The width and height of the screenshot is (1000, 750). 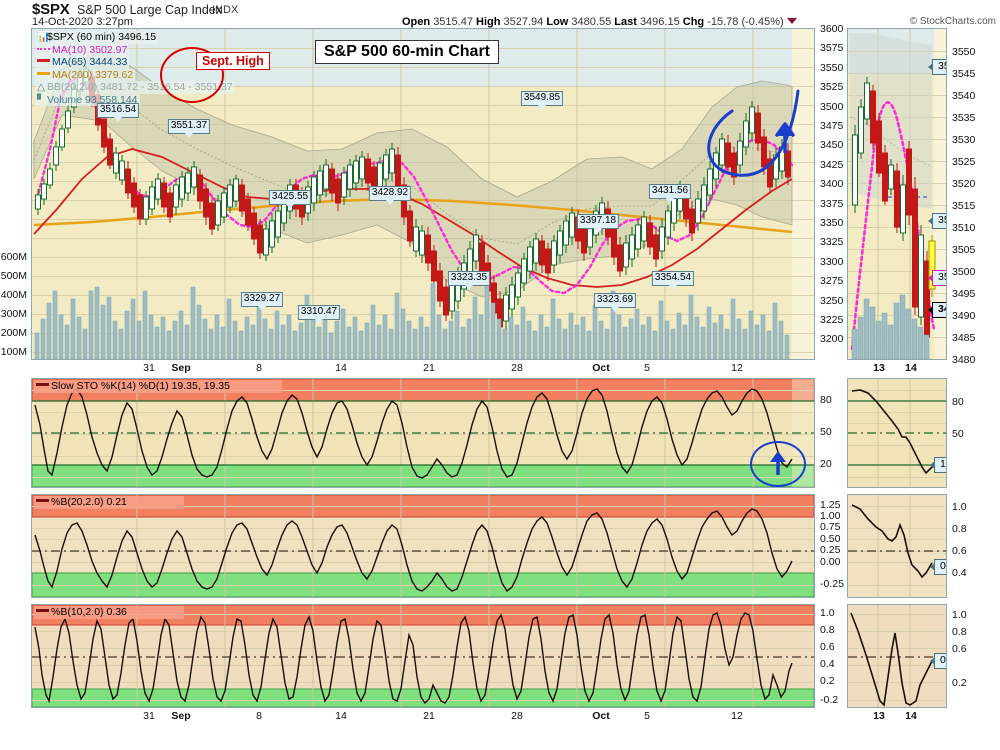 I want to click on percent-b-20-axis: 1.25 1.00 0.75 0.50 0.25 0.00 -0.25, so click(x=832, y=546).